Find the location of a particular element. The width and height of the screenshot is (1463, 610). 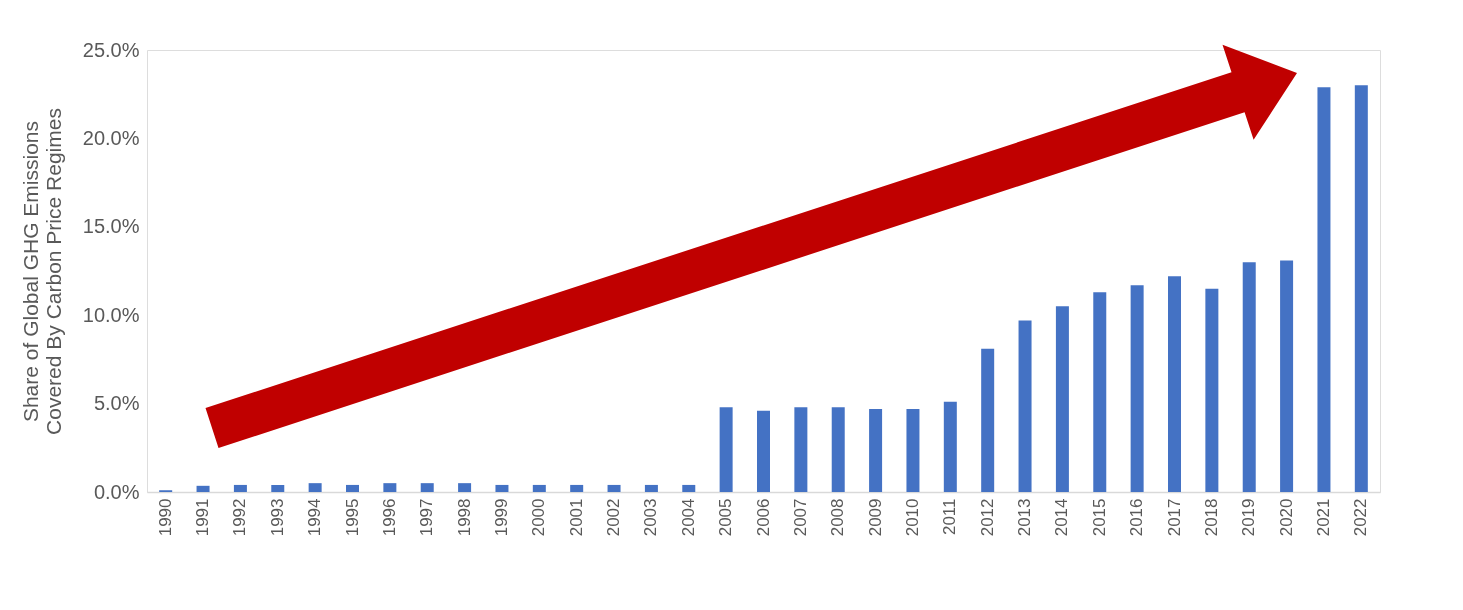

x-tick-label: 2011 is located at coordinates (950, 517).